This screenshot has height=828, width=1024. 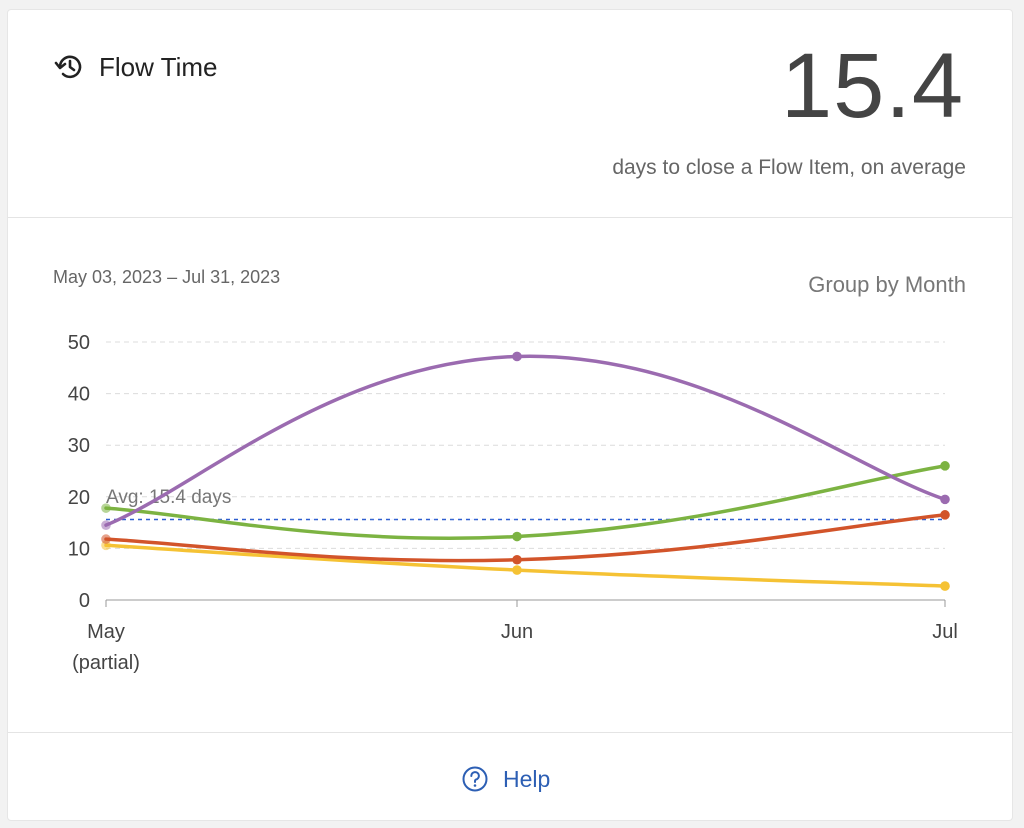 What do you see at coordinates (887, 284) in the screenshot?
I see `group-by-selector: Group by Month` at bounding box center [887, 284].